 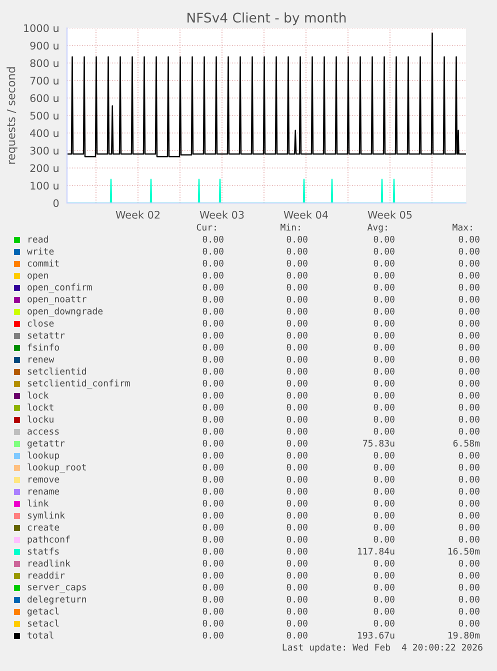 I want to click on legend-label: create, so click(x=44, y=527).